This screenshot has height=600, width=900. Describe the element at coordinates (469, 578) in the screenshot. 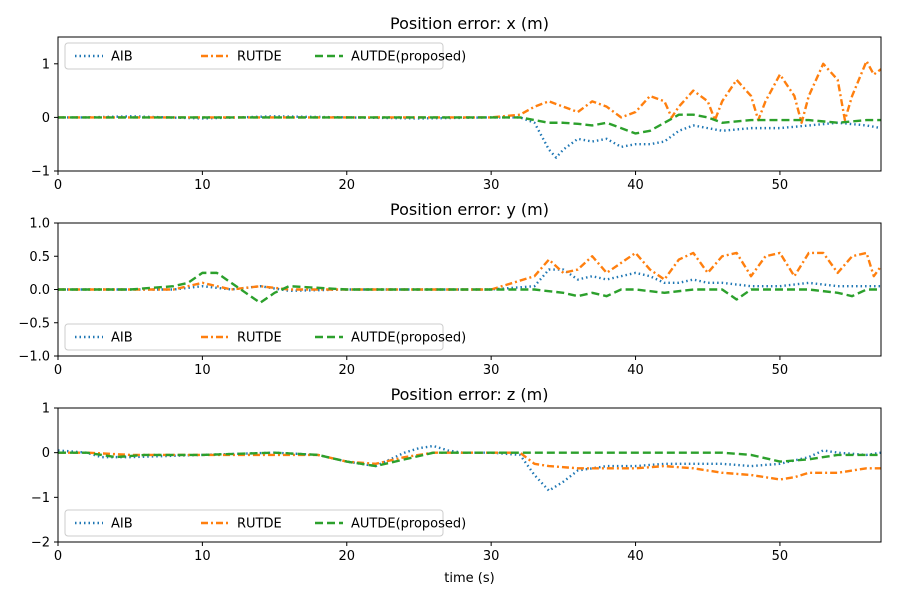

I see `x-axis-label: time (s)` at that location.